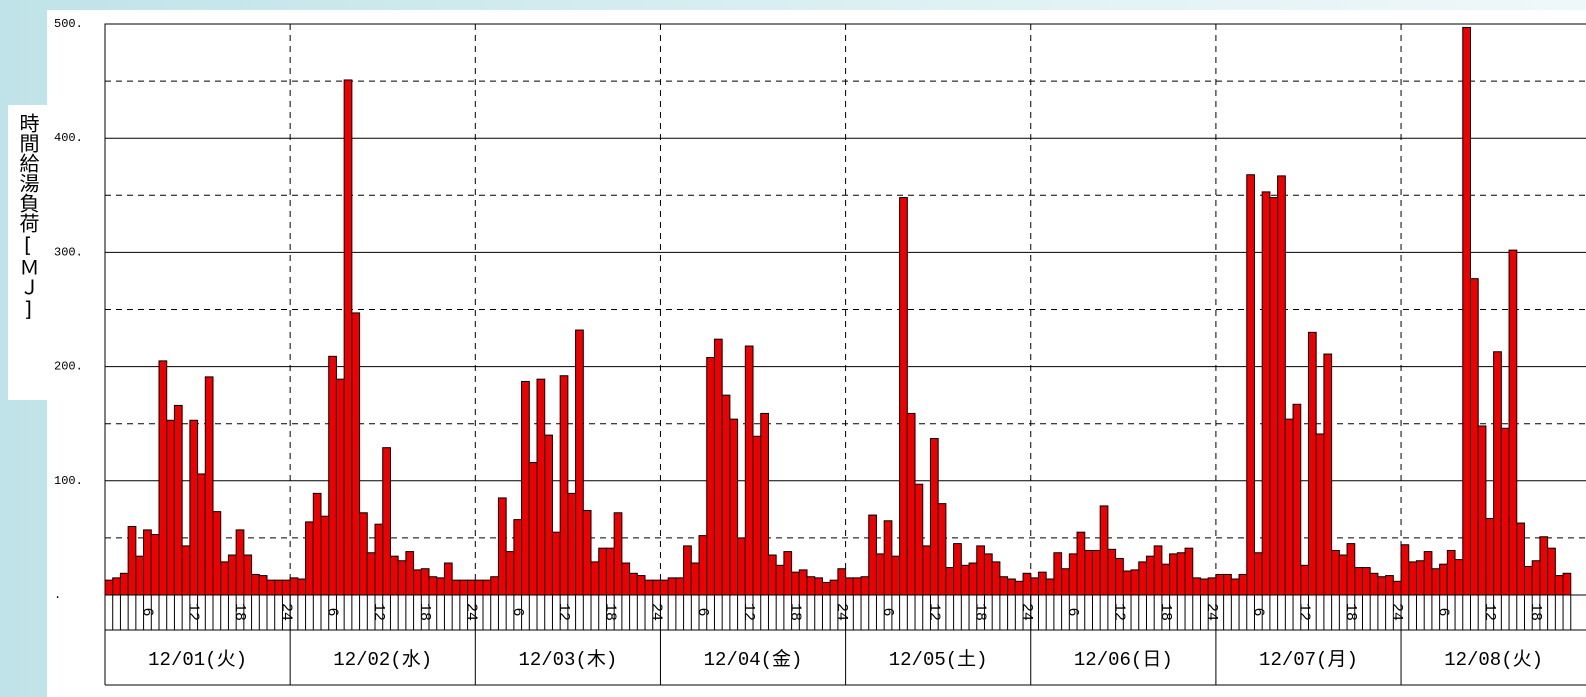  I want to click on day-label: 12/06(日), so click(1123, 660).